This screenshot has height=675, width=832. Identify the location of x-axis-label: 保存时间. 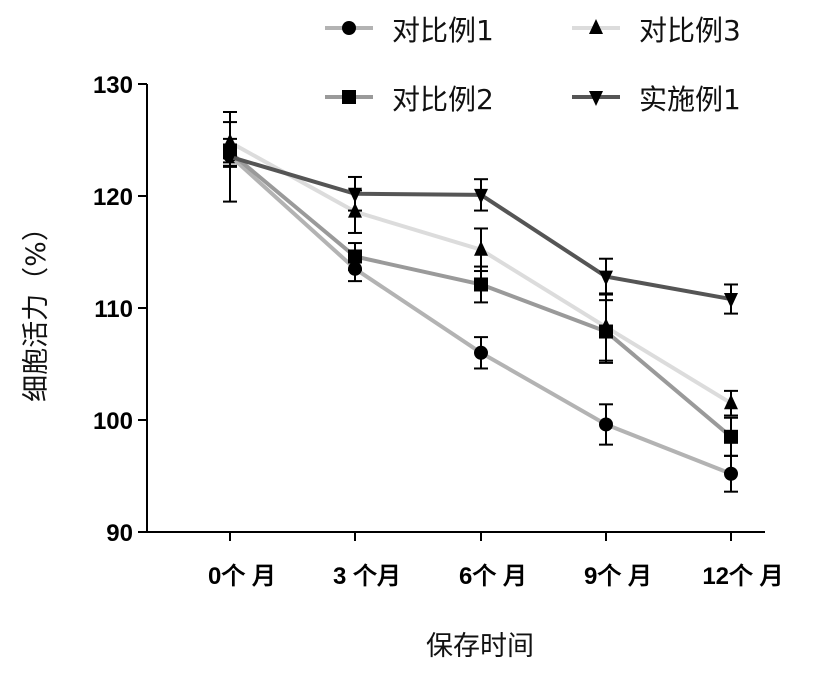
(480, 646).